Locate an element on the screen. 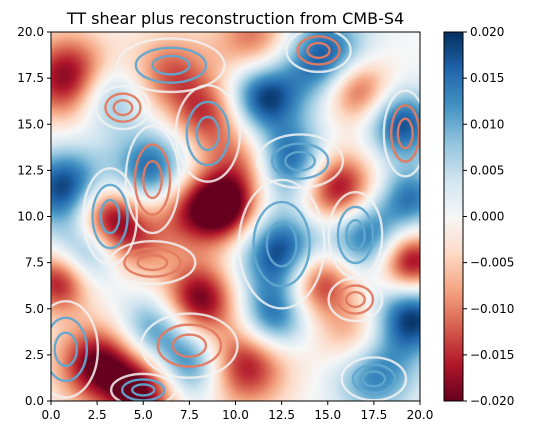  y-tick-label: 0.0 is located at coordinates (34, 401).